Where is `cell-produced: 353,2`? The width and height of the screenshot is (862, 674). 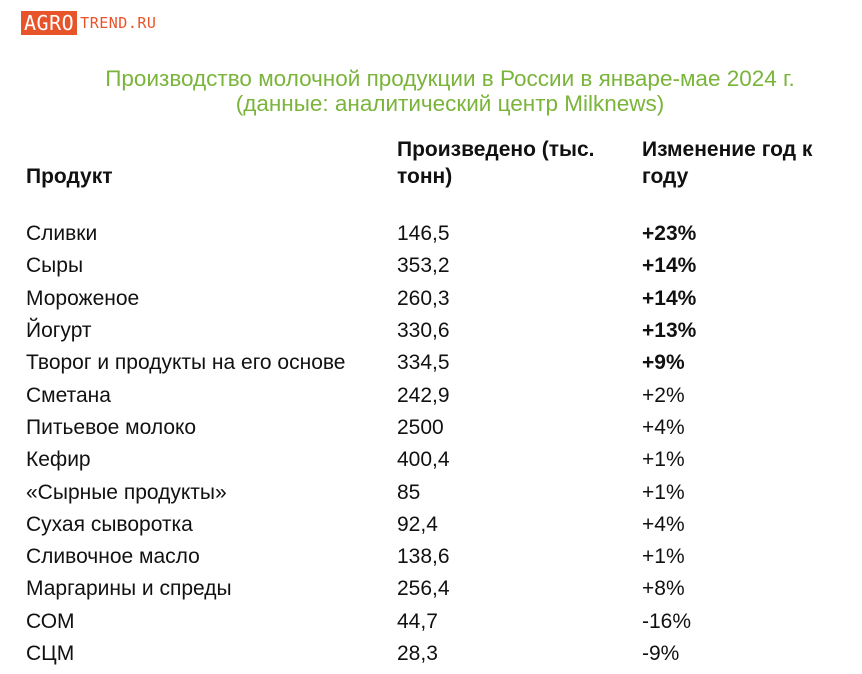 cell-produced: 353,2 is located at coordinates (423, 266).